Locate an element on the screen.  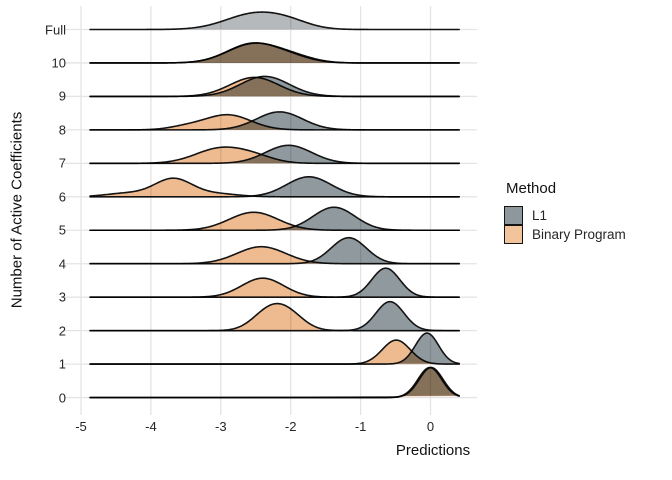
legend-items: L1 Binary Program is located at coordinates (565, 225).